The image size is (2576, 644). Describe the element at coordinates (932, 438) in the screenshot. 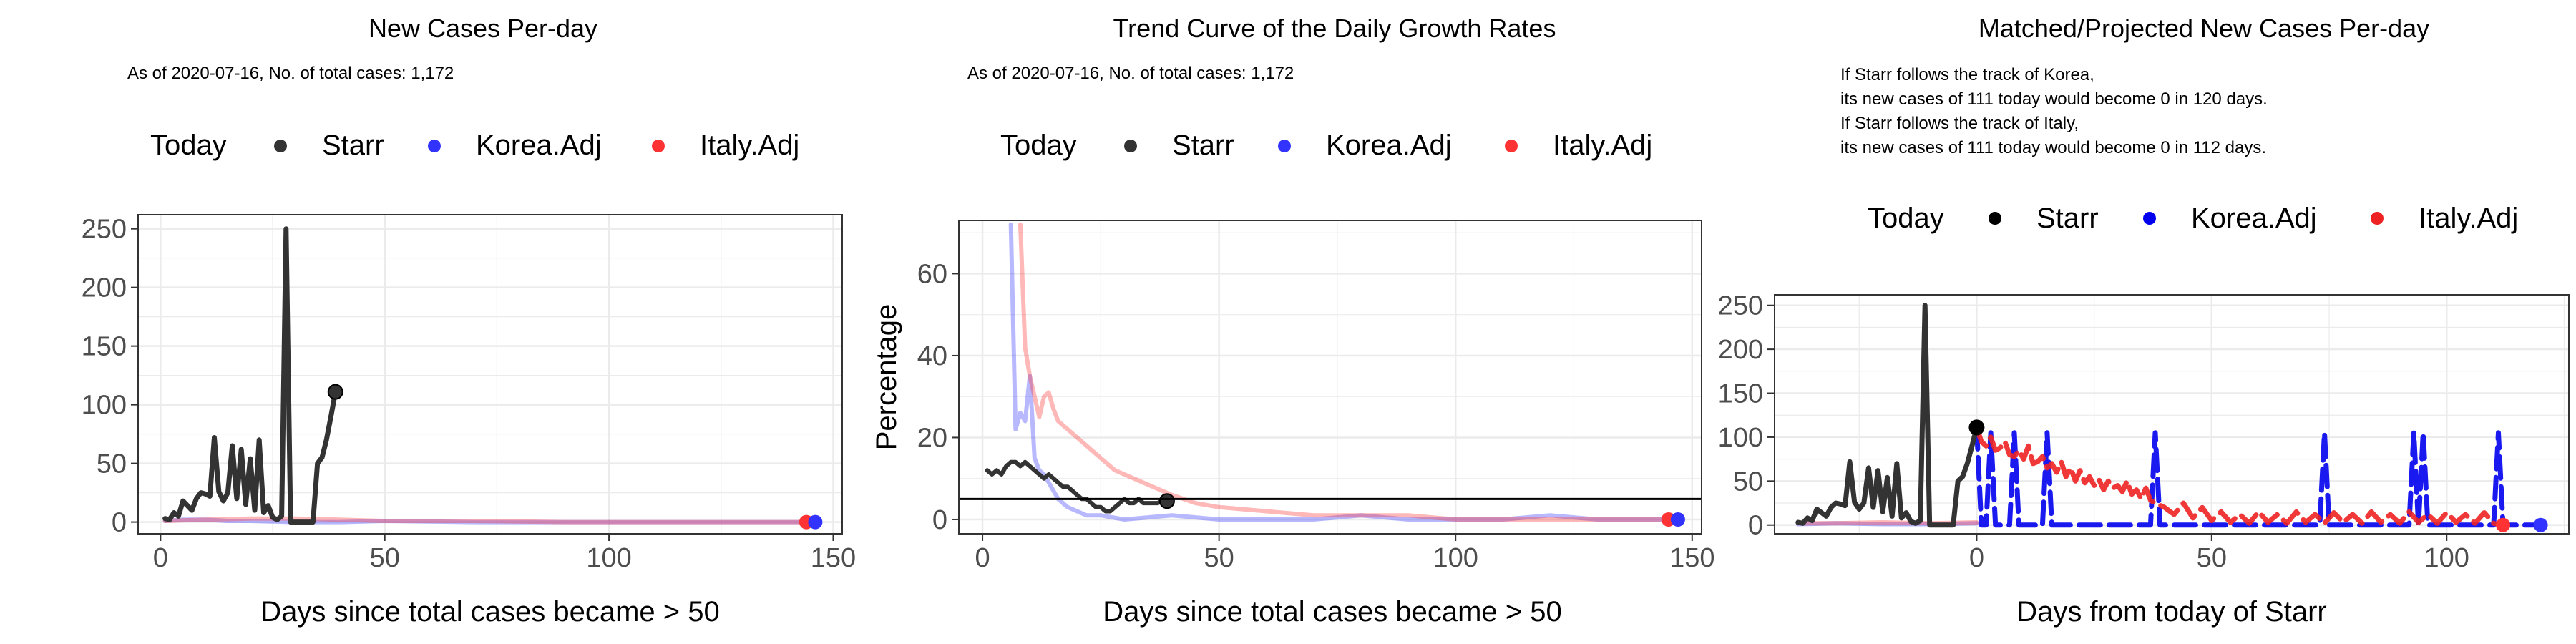

I see `y-tick-label: 20` at that location.